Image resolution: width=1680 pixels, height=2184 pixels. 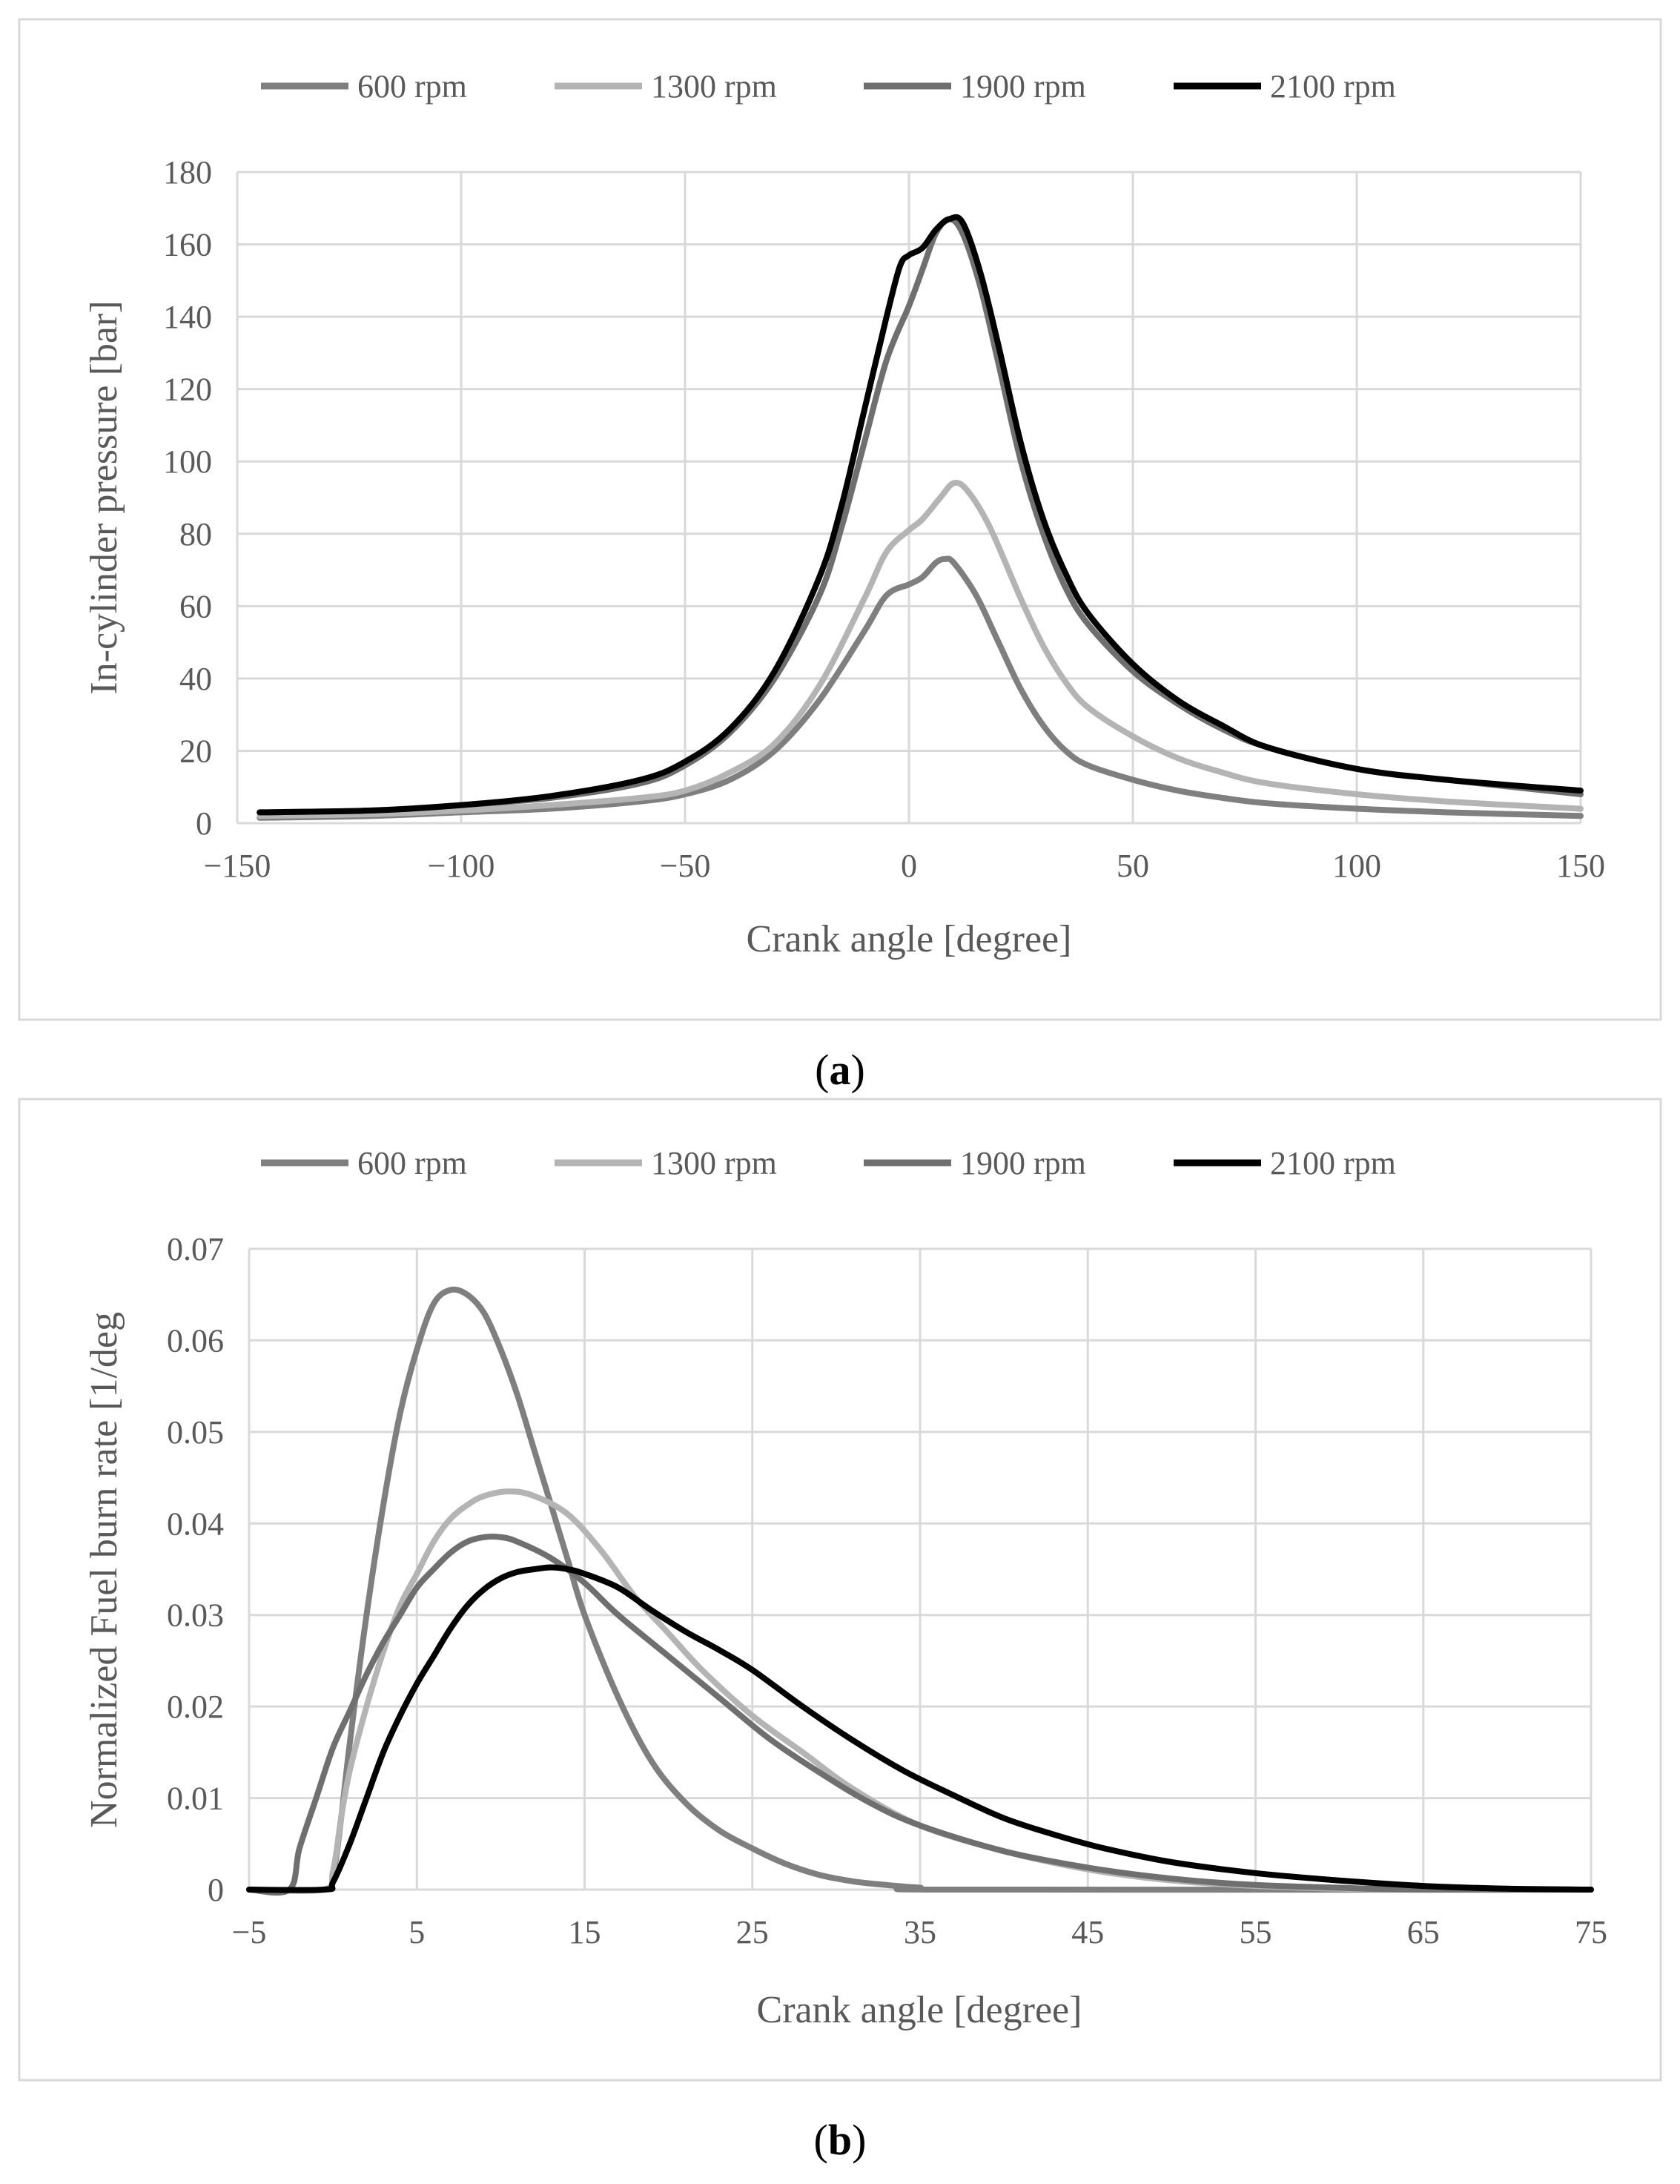 I want to click on chart-b-x-tick-label: 45, so click(x=1087, y=1932).